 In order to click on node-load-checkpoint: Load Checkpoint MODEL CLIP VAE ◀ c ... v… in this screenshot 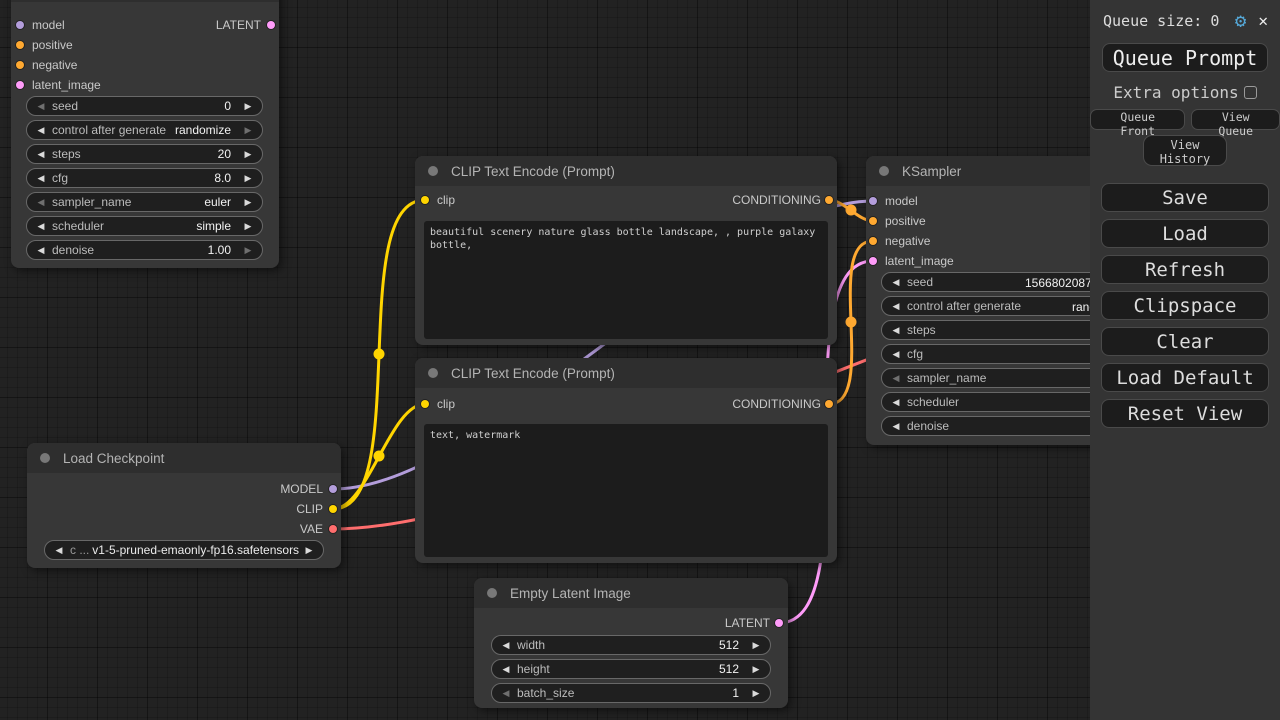, I will do `click(184, 505)`.